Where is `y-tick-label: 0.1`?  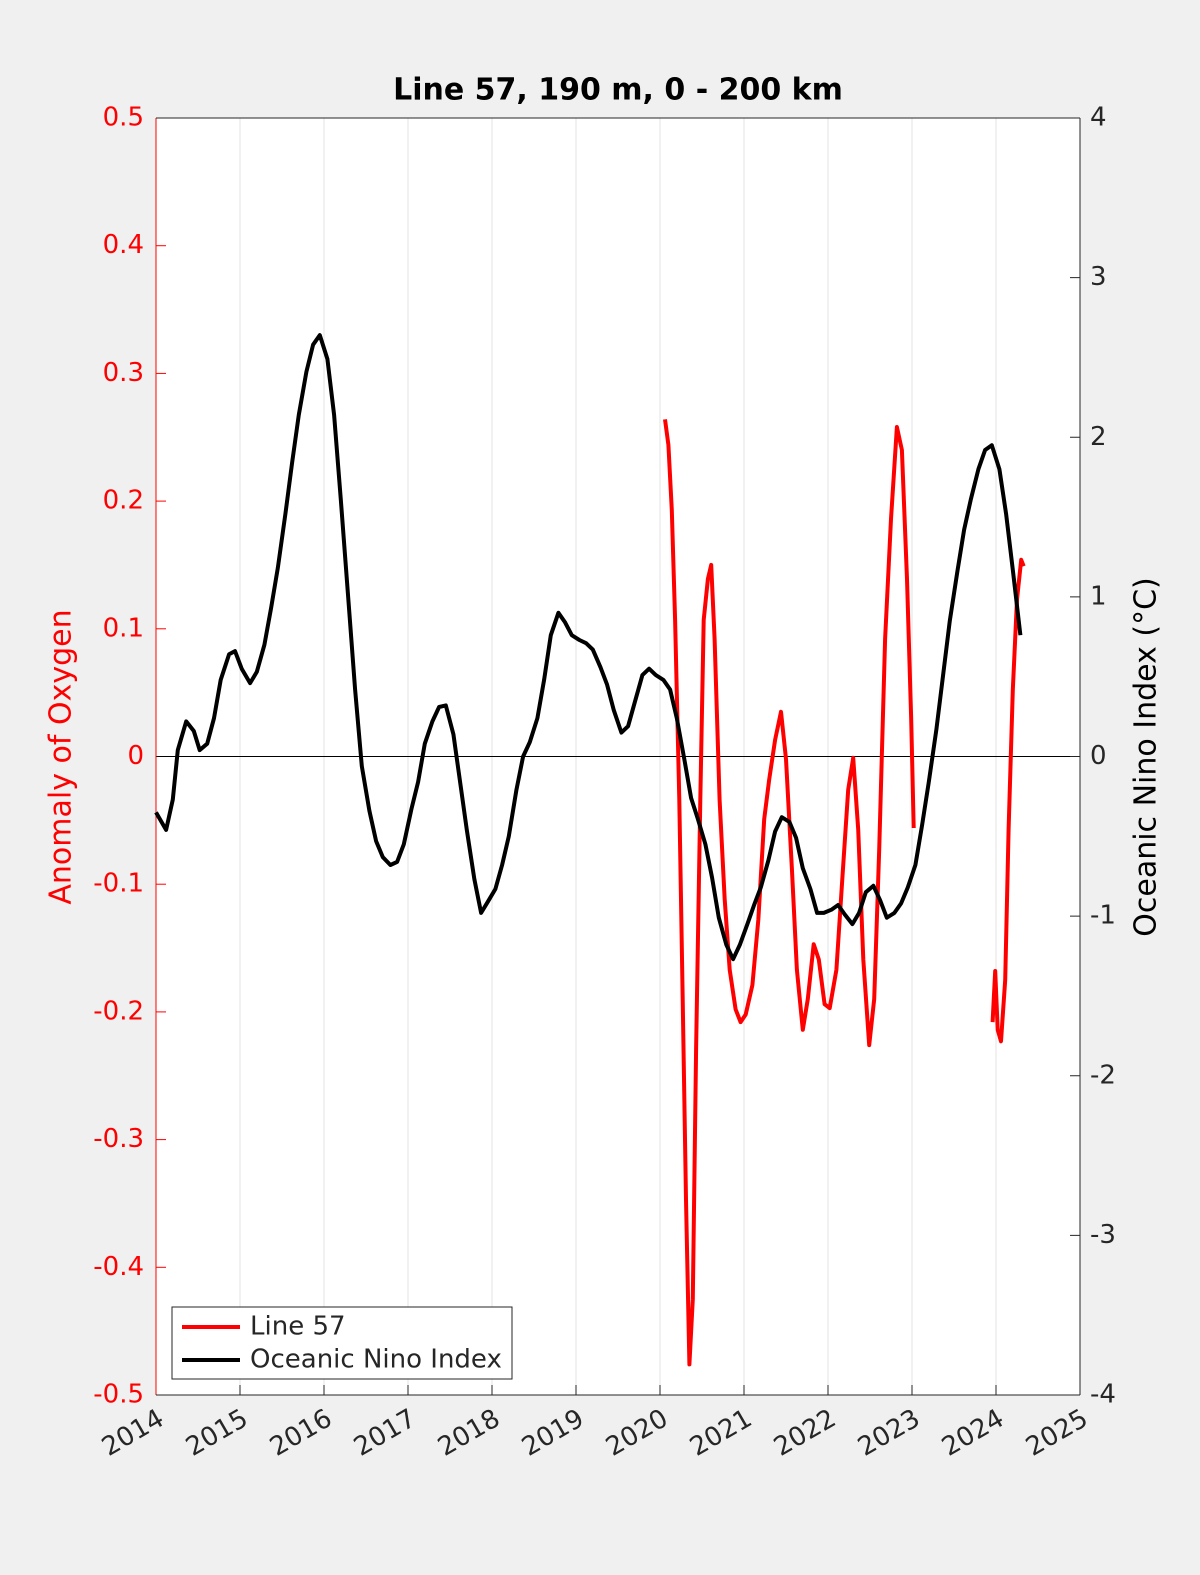 y-tick-label: 0.1 is located at coordinates (123, 628).